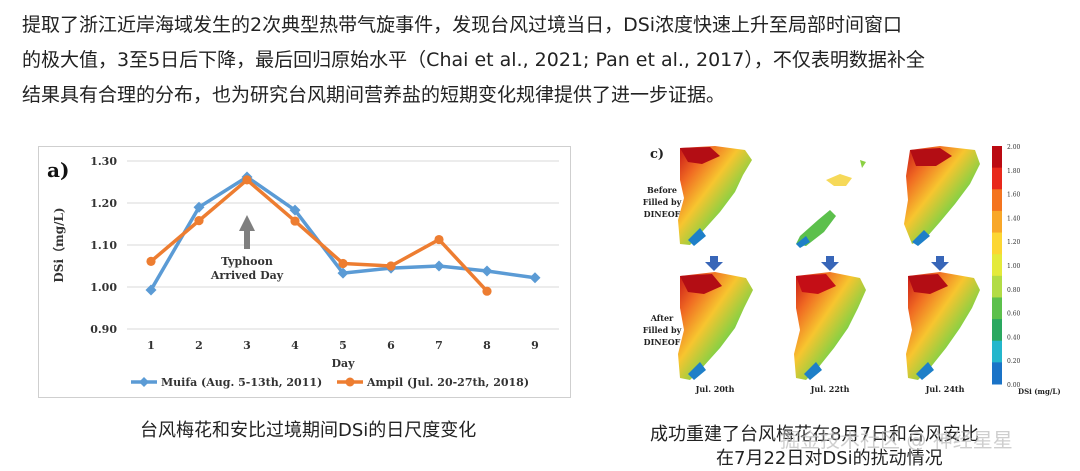 This screenshot has height=471, width=1080. What do you see at coordinates (343, 345) in the screenshot?
I see `x-tick-label: 5` at bounding box center [343, 345].